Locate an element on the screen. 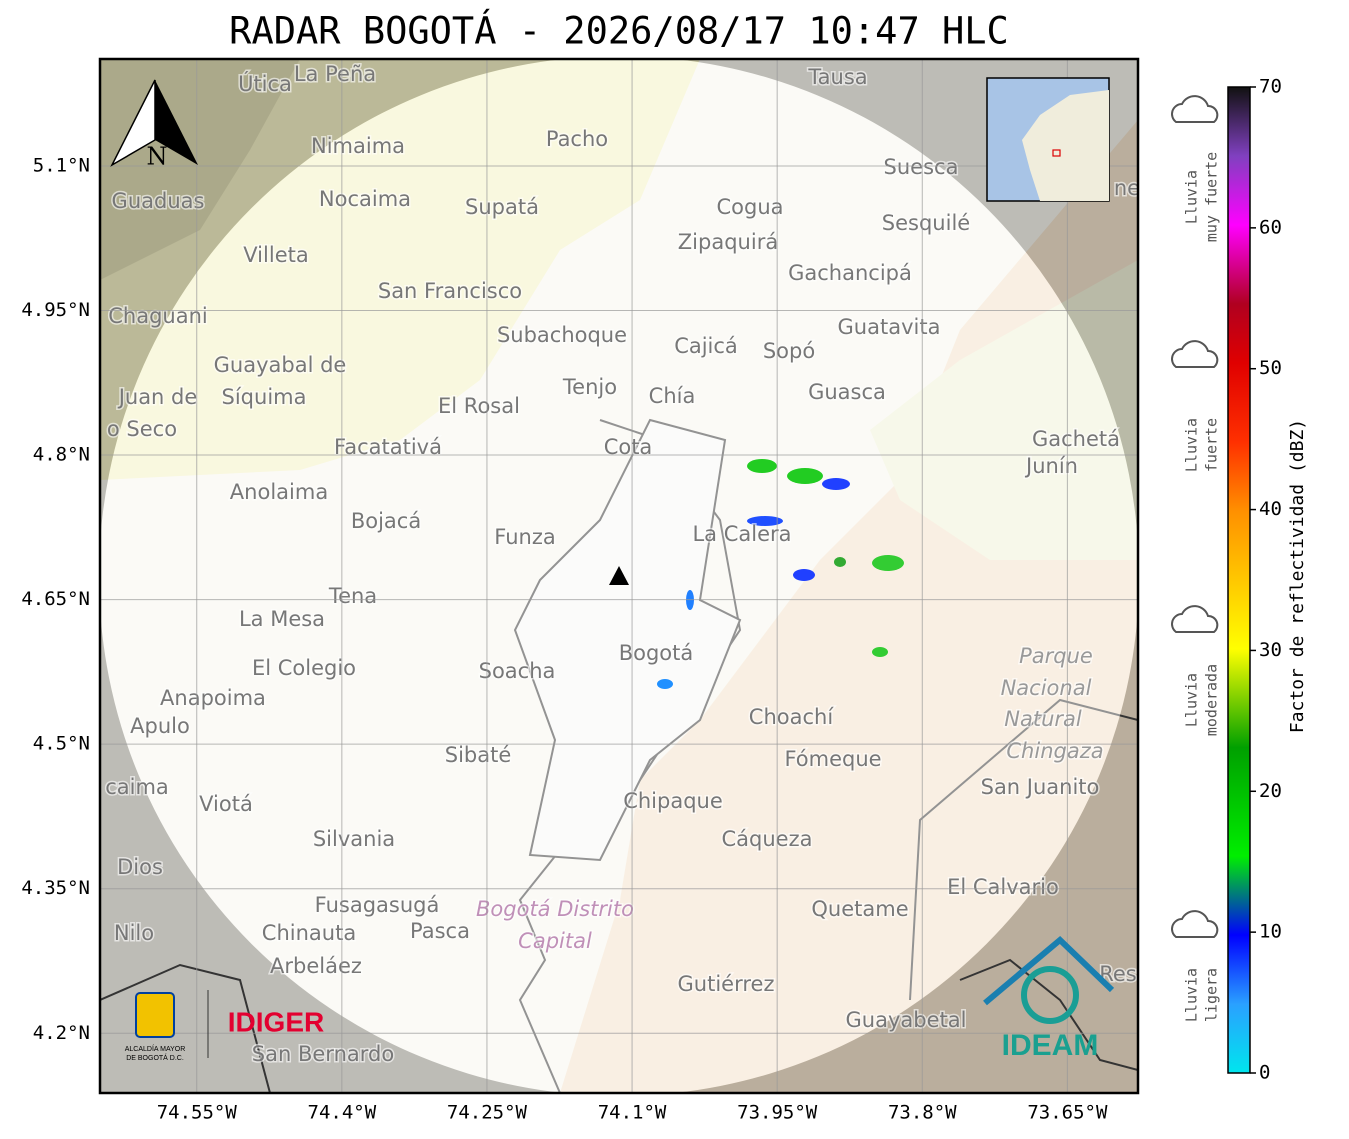 The width and height of the screenshot is (1349, 1139). place-name: Bogotá is located at coordinates (656, 653).